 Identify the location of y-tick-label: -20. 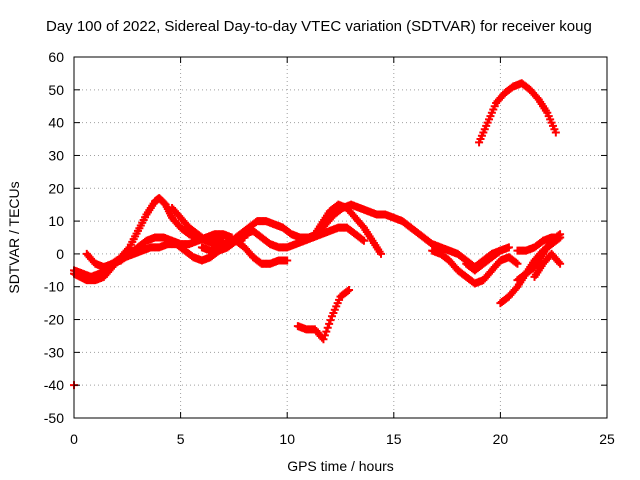
(54, 320).